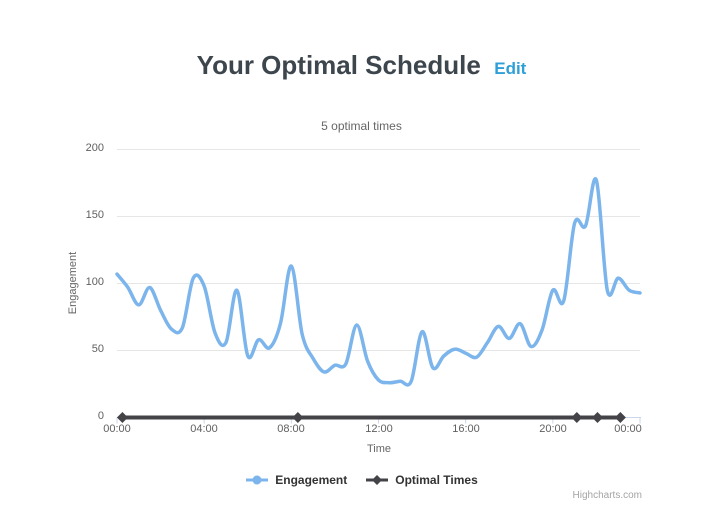 The width and height of the screenshot is (723, 513). I want to click on x-axis-tick-label: 04:00, so click(204, 429).